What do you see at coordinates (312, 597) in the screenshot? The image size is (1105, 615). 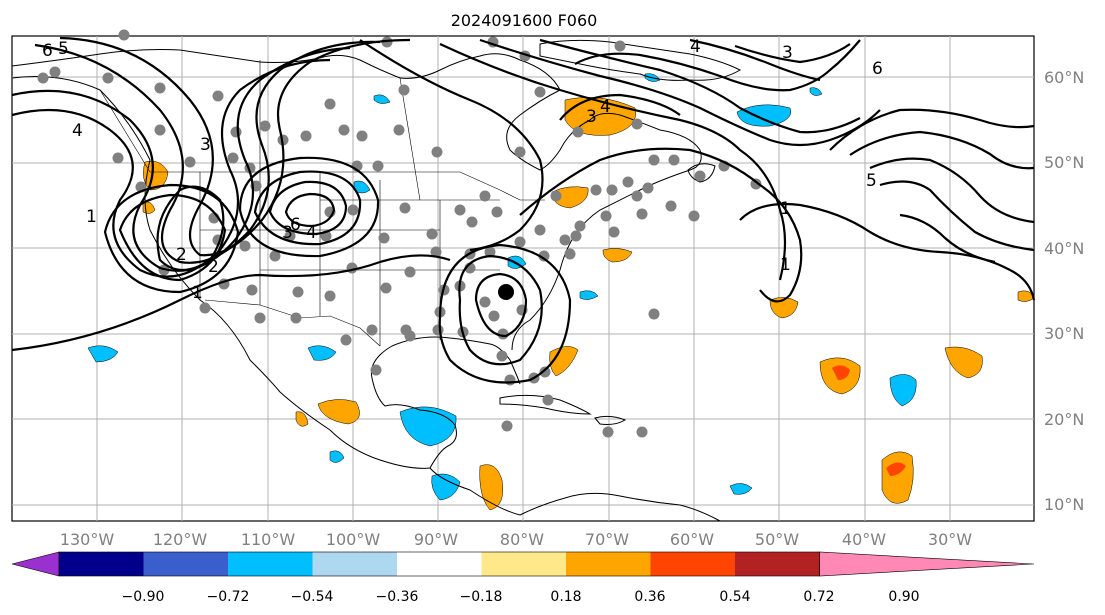 I see `colorbar-tick-label: −0.54` at bounding box center [312, 597].